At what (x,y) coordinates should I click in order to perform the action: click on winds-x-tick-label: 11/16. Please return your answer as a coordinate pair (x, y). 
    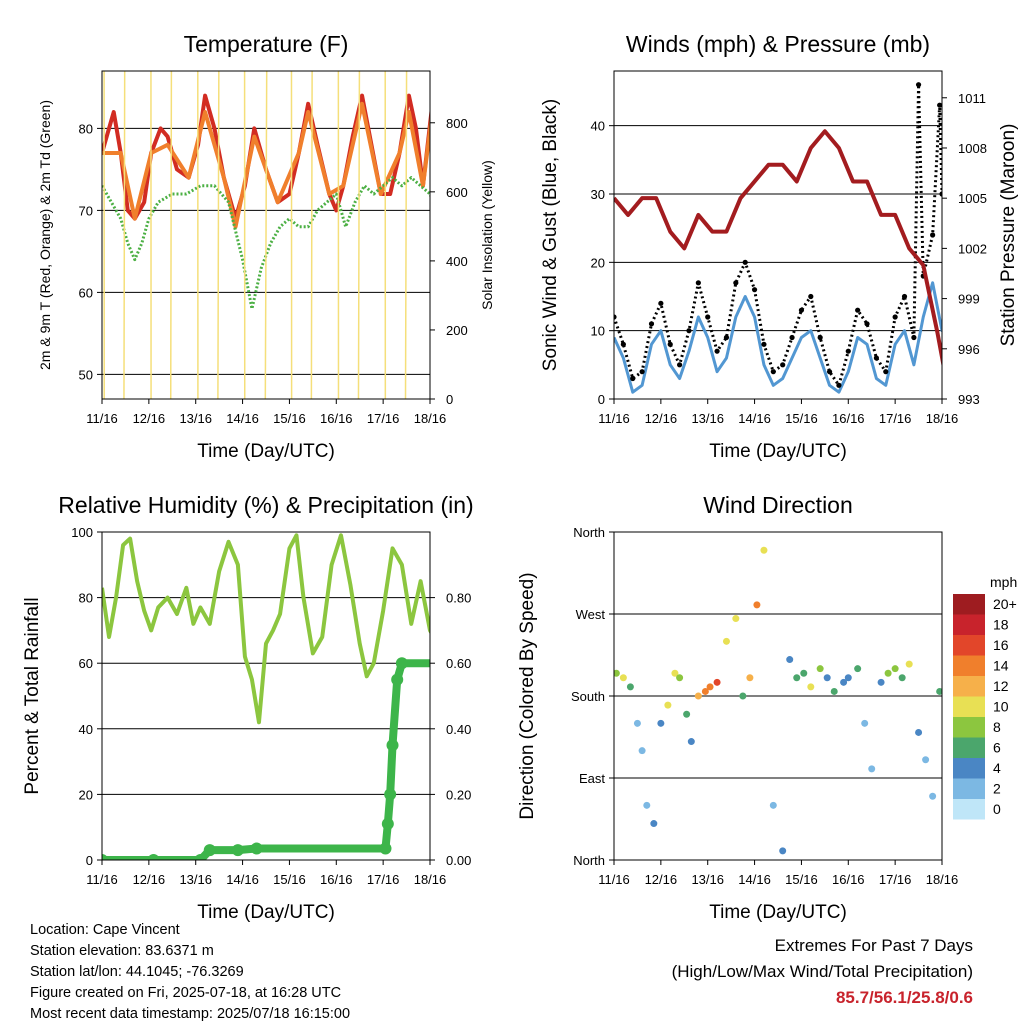
    Looking at the image, I should click on (614, 418).